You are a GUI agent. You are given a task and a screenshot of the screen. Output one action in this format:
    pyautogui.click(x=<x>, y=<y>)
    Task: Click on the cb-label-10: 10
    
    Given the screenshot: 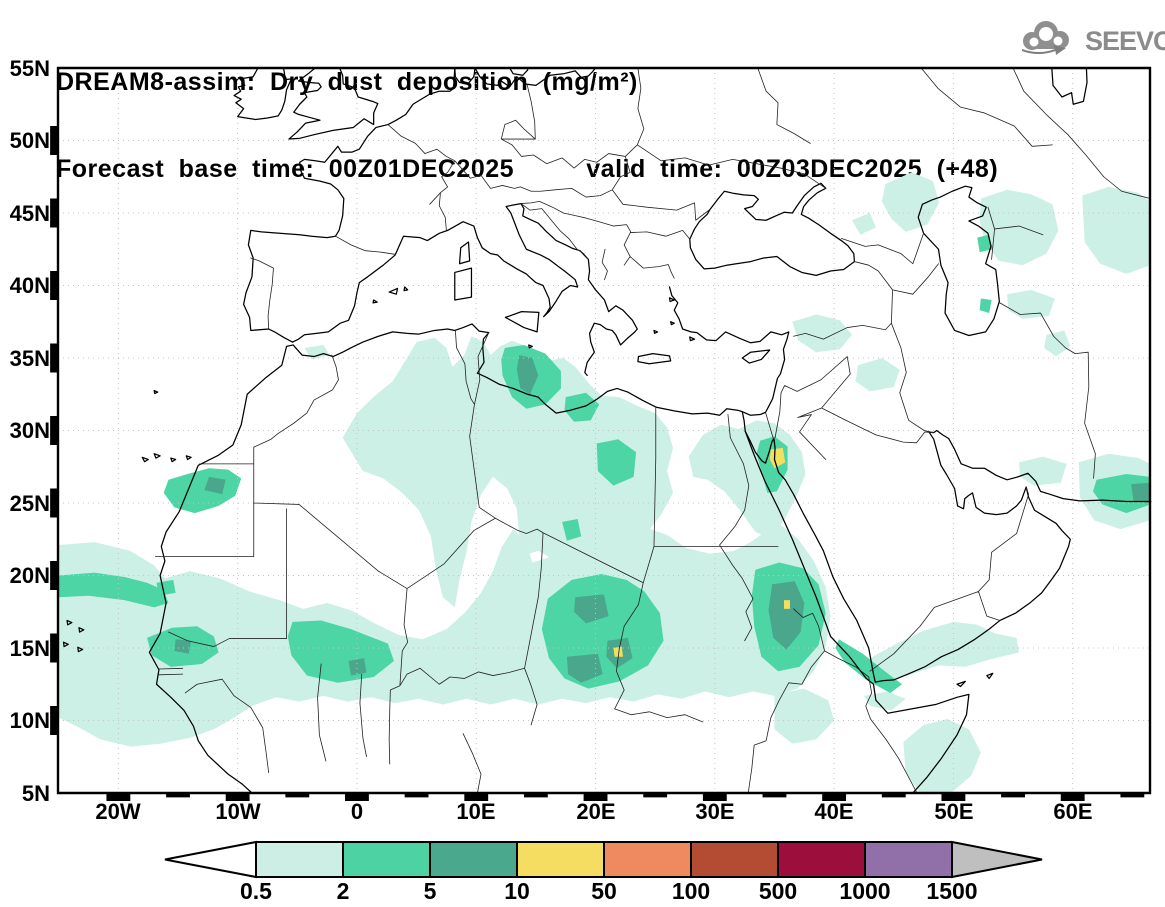 What is the action you would take?
    pyautogui.click(x=517, y=891)
    